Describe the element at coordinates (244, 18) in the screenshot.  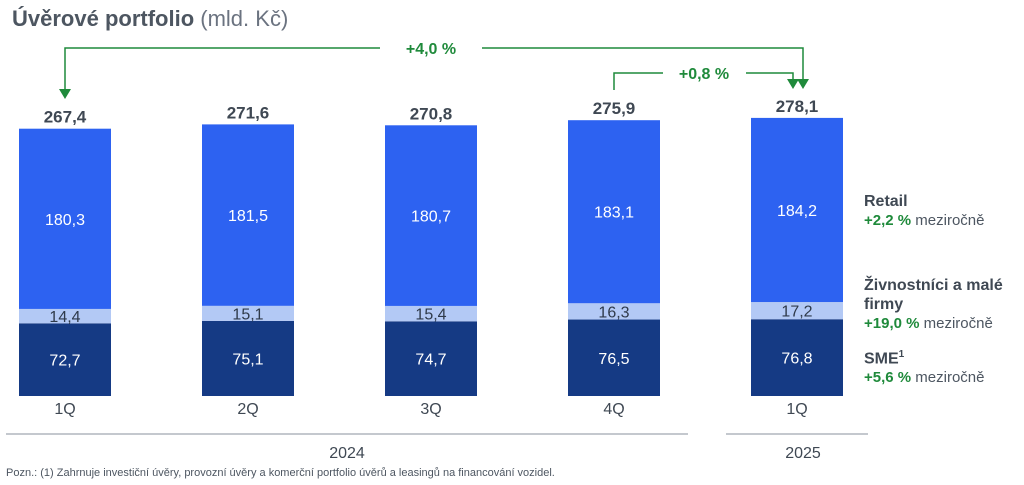
I see `chart-title-unit: (mld. Kč)` at that location.